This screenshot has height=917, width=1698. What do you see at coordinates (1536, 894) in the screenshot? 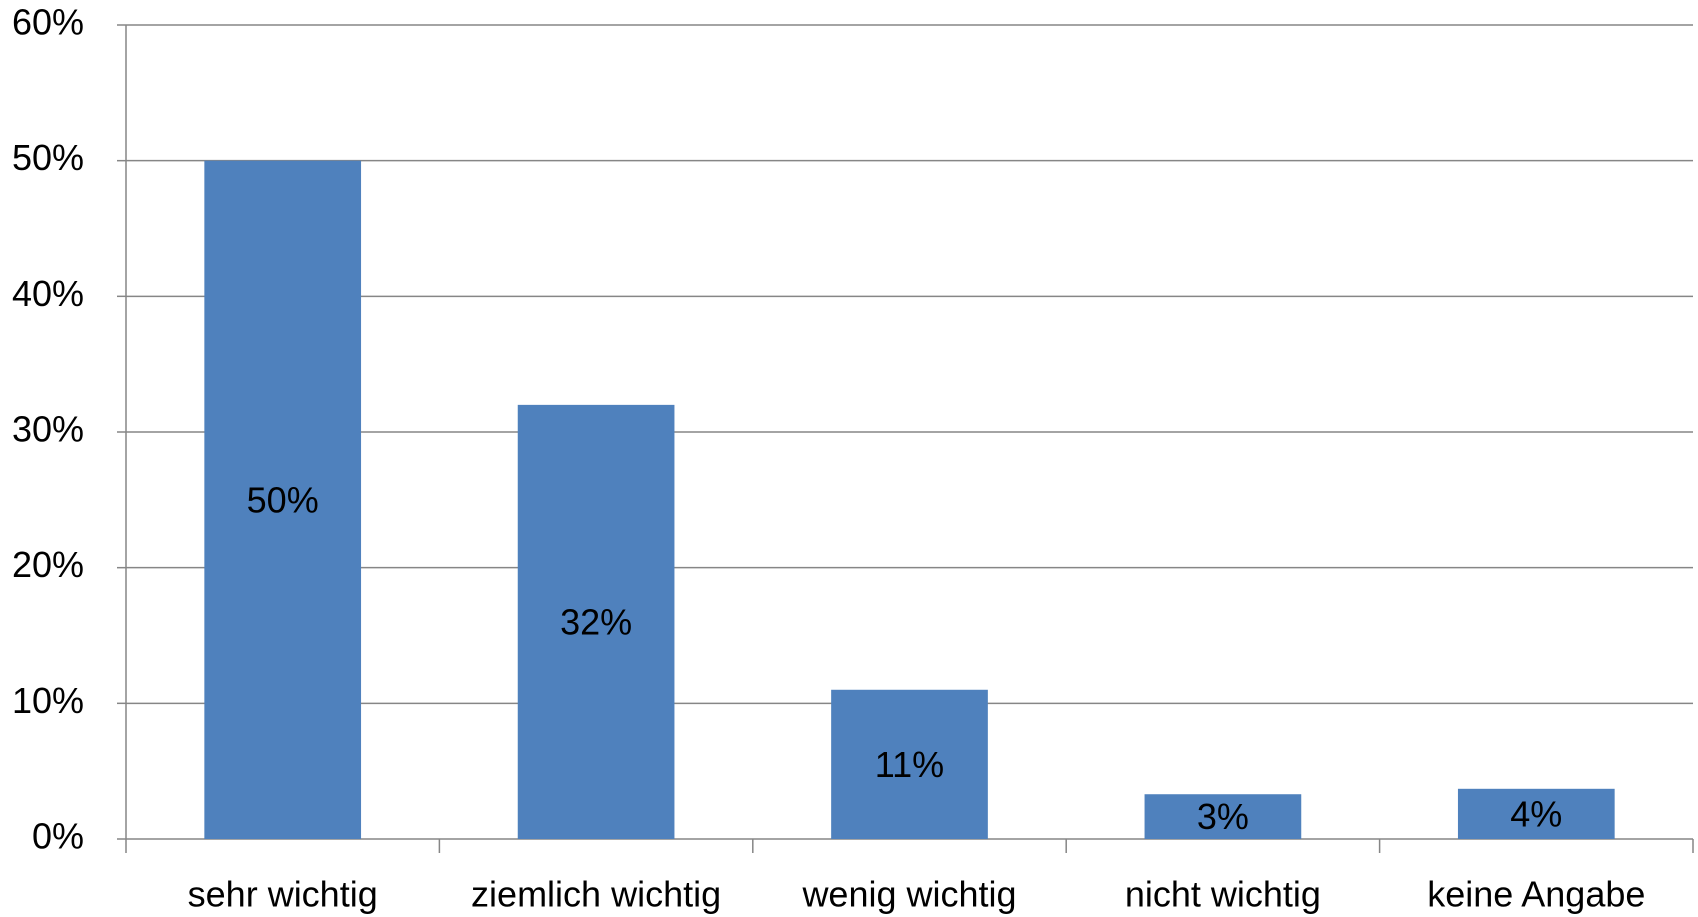
I see `x-tick-label: keine Angabe` at bounding box center [1536, 894].